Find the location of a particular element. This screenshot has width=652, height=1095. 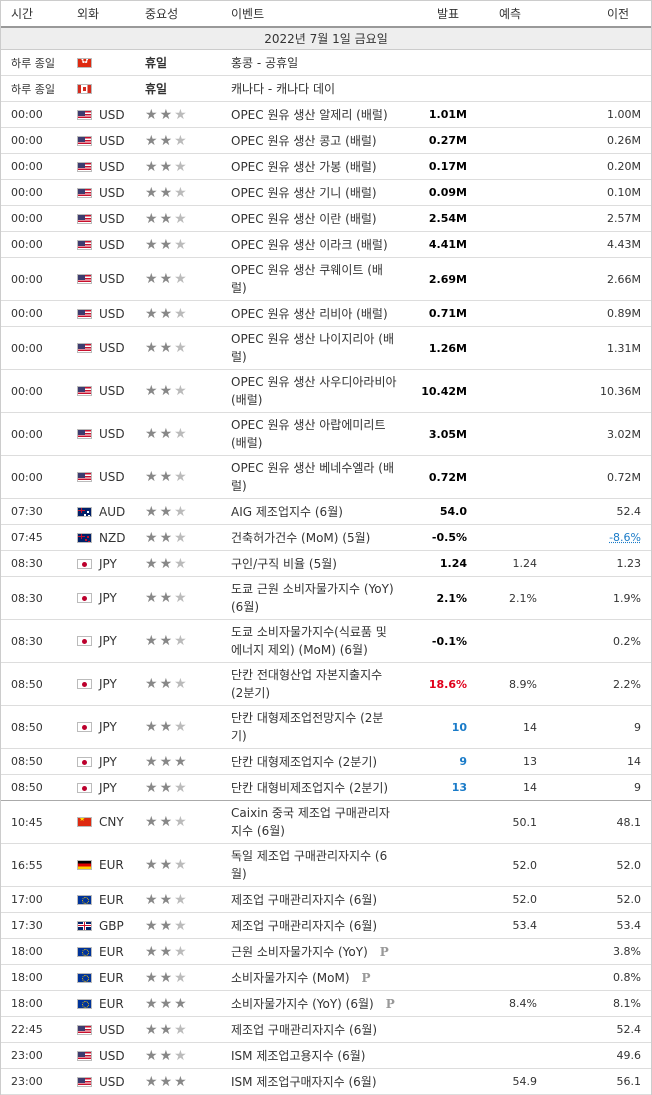

event-name-cell: 건축허가건수 (MoM) (5월) is located at coordinates (315, 538).